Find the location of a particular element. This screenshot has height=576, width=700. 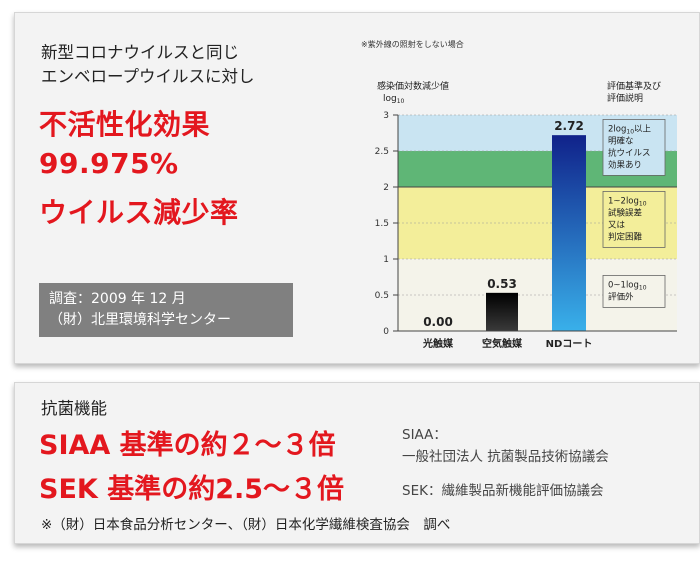

y-tick-label: 2 is located at coordinates (386, 188).